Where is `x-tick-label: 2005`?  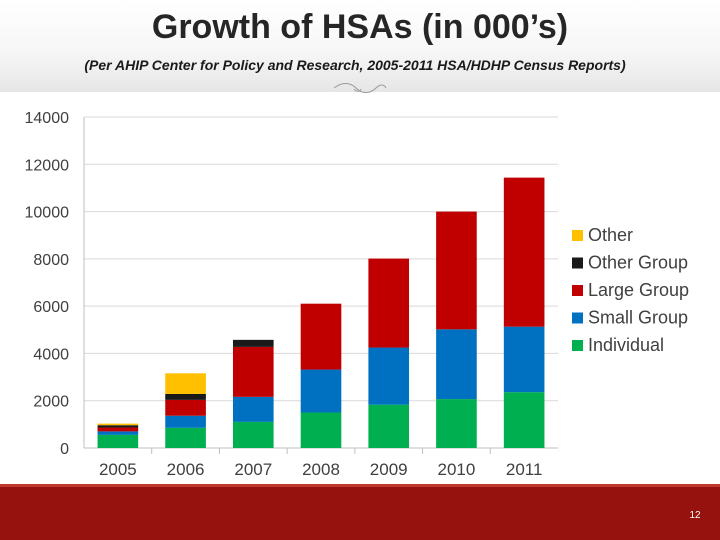 x-tick-label: 2005 is located at coordinates (118, 469).